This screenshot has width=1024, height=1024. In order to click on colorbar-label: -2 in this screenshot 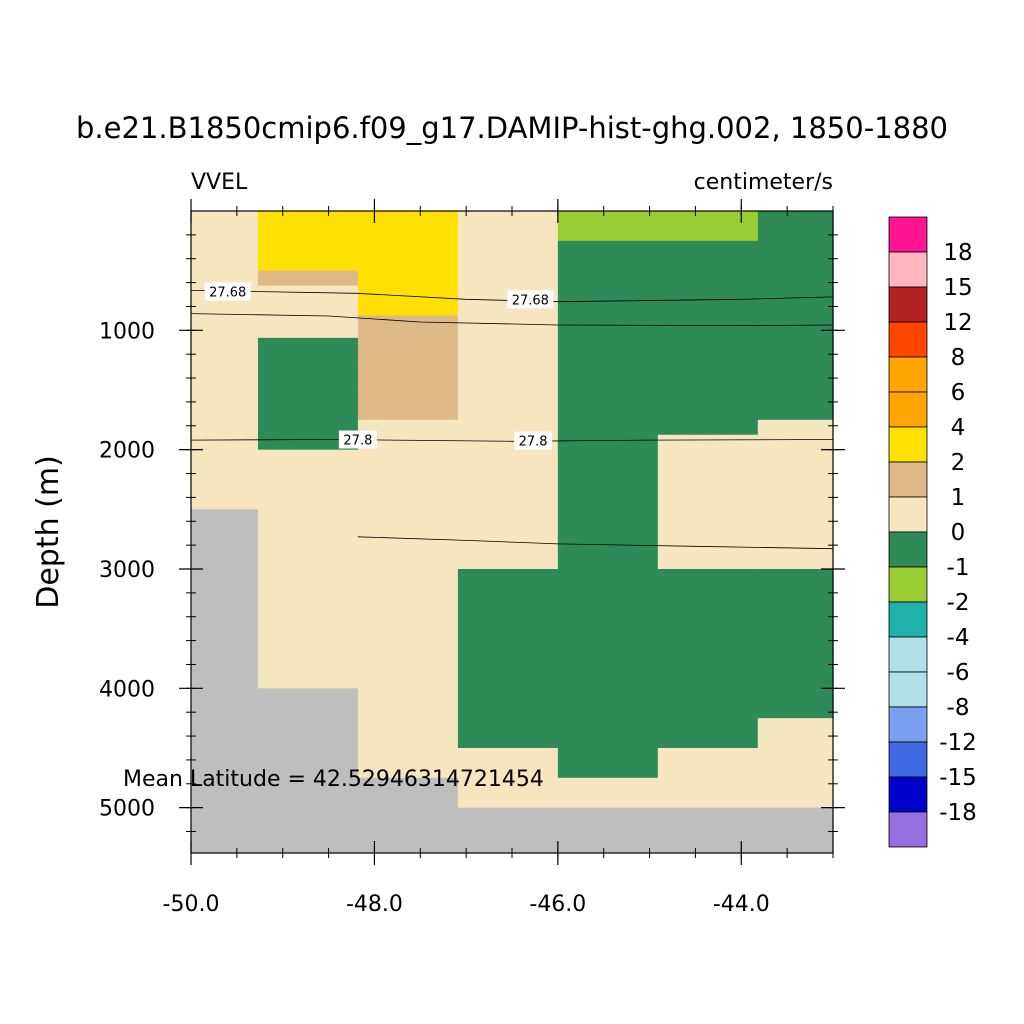, I will do `click(958, 603)`.